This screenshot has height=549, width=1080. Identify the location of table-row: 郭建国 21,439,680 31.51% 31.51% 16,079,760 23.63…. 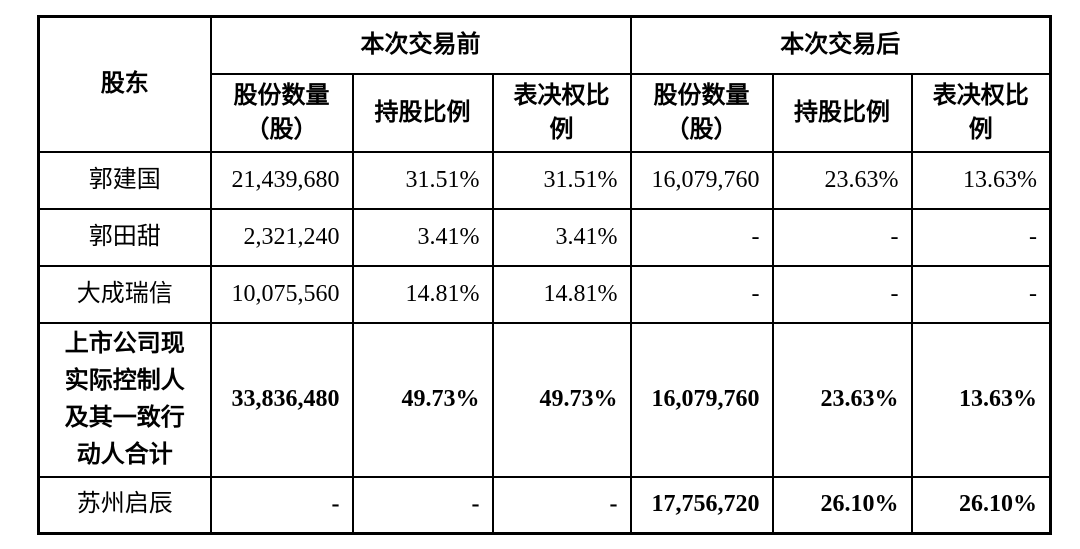
(544, 180).